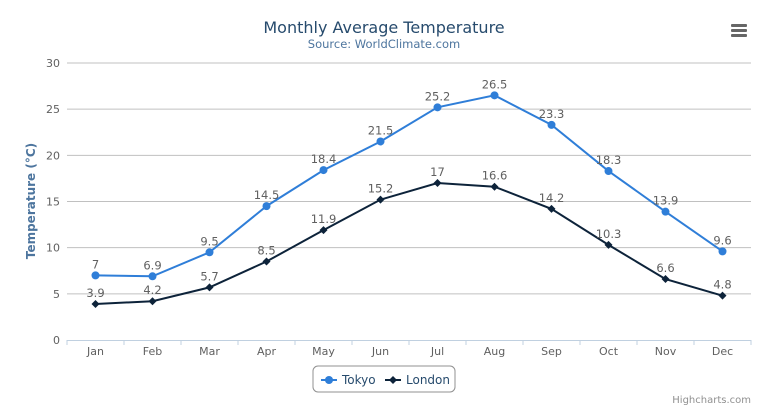 The height and width of the screenshot is (420, 769). I want to click on y-tick-label: 30, so click(53, 63).